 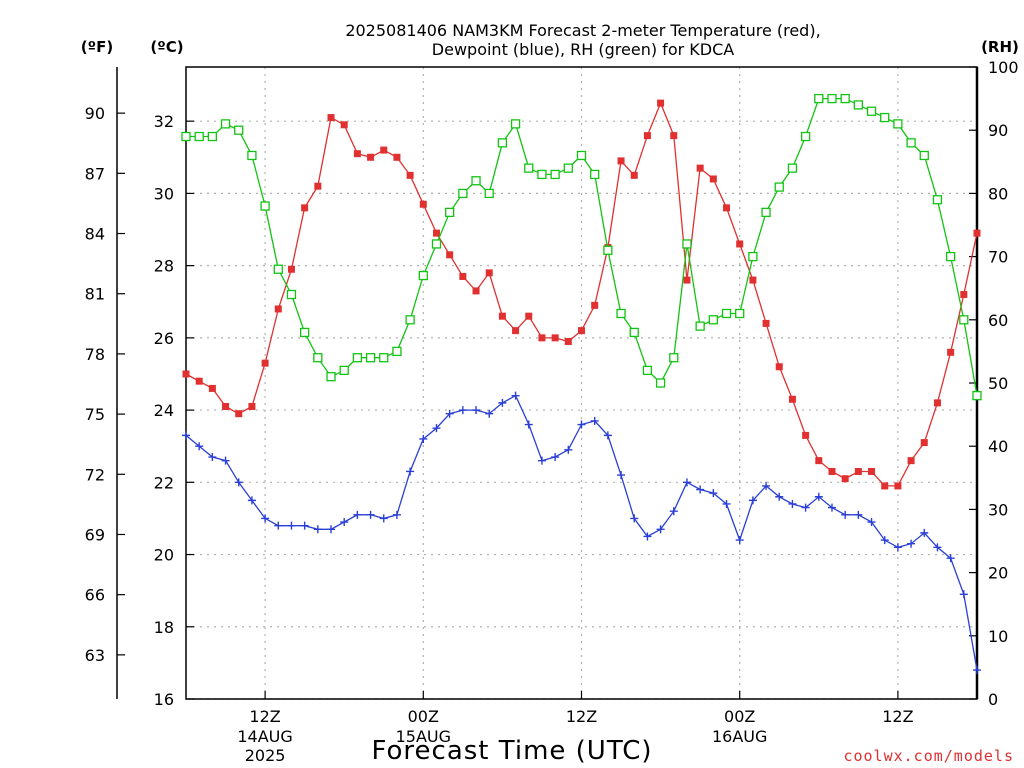 I want to click on rh-tick-label: 90, so click(x=998, y=130).